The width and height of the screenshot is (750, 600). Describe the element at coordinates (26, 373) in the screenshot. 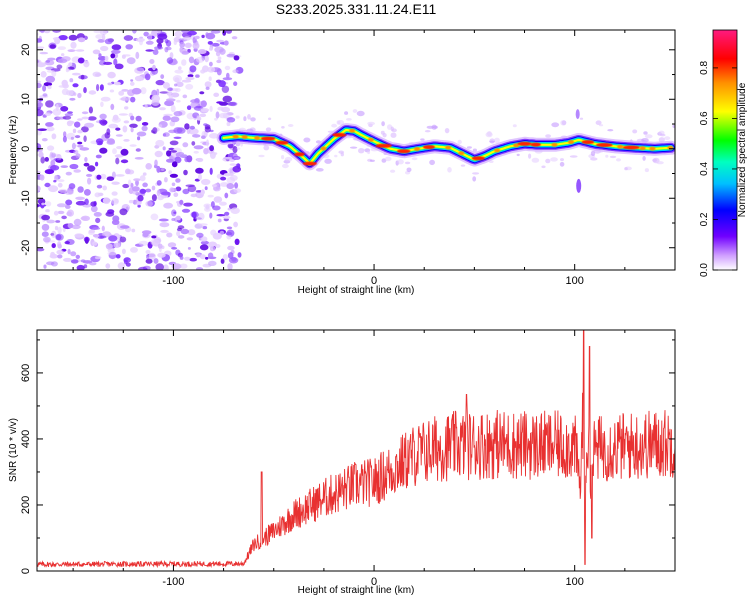

I see `y-tick-label: 600` at that location.